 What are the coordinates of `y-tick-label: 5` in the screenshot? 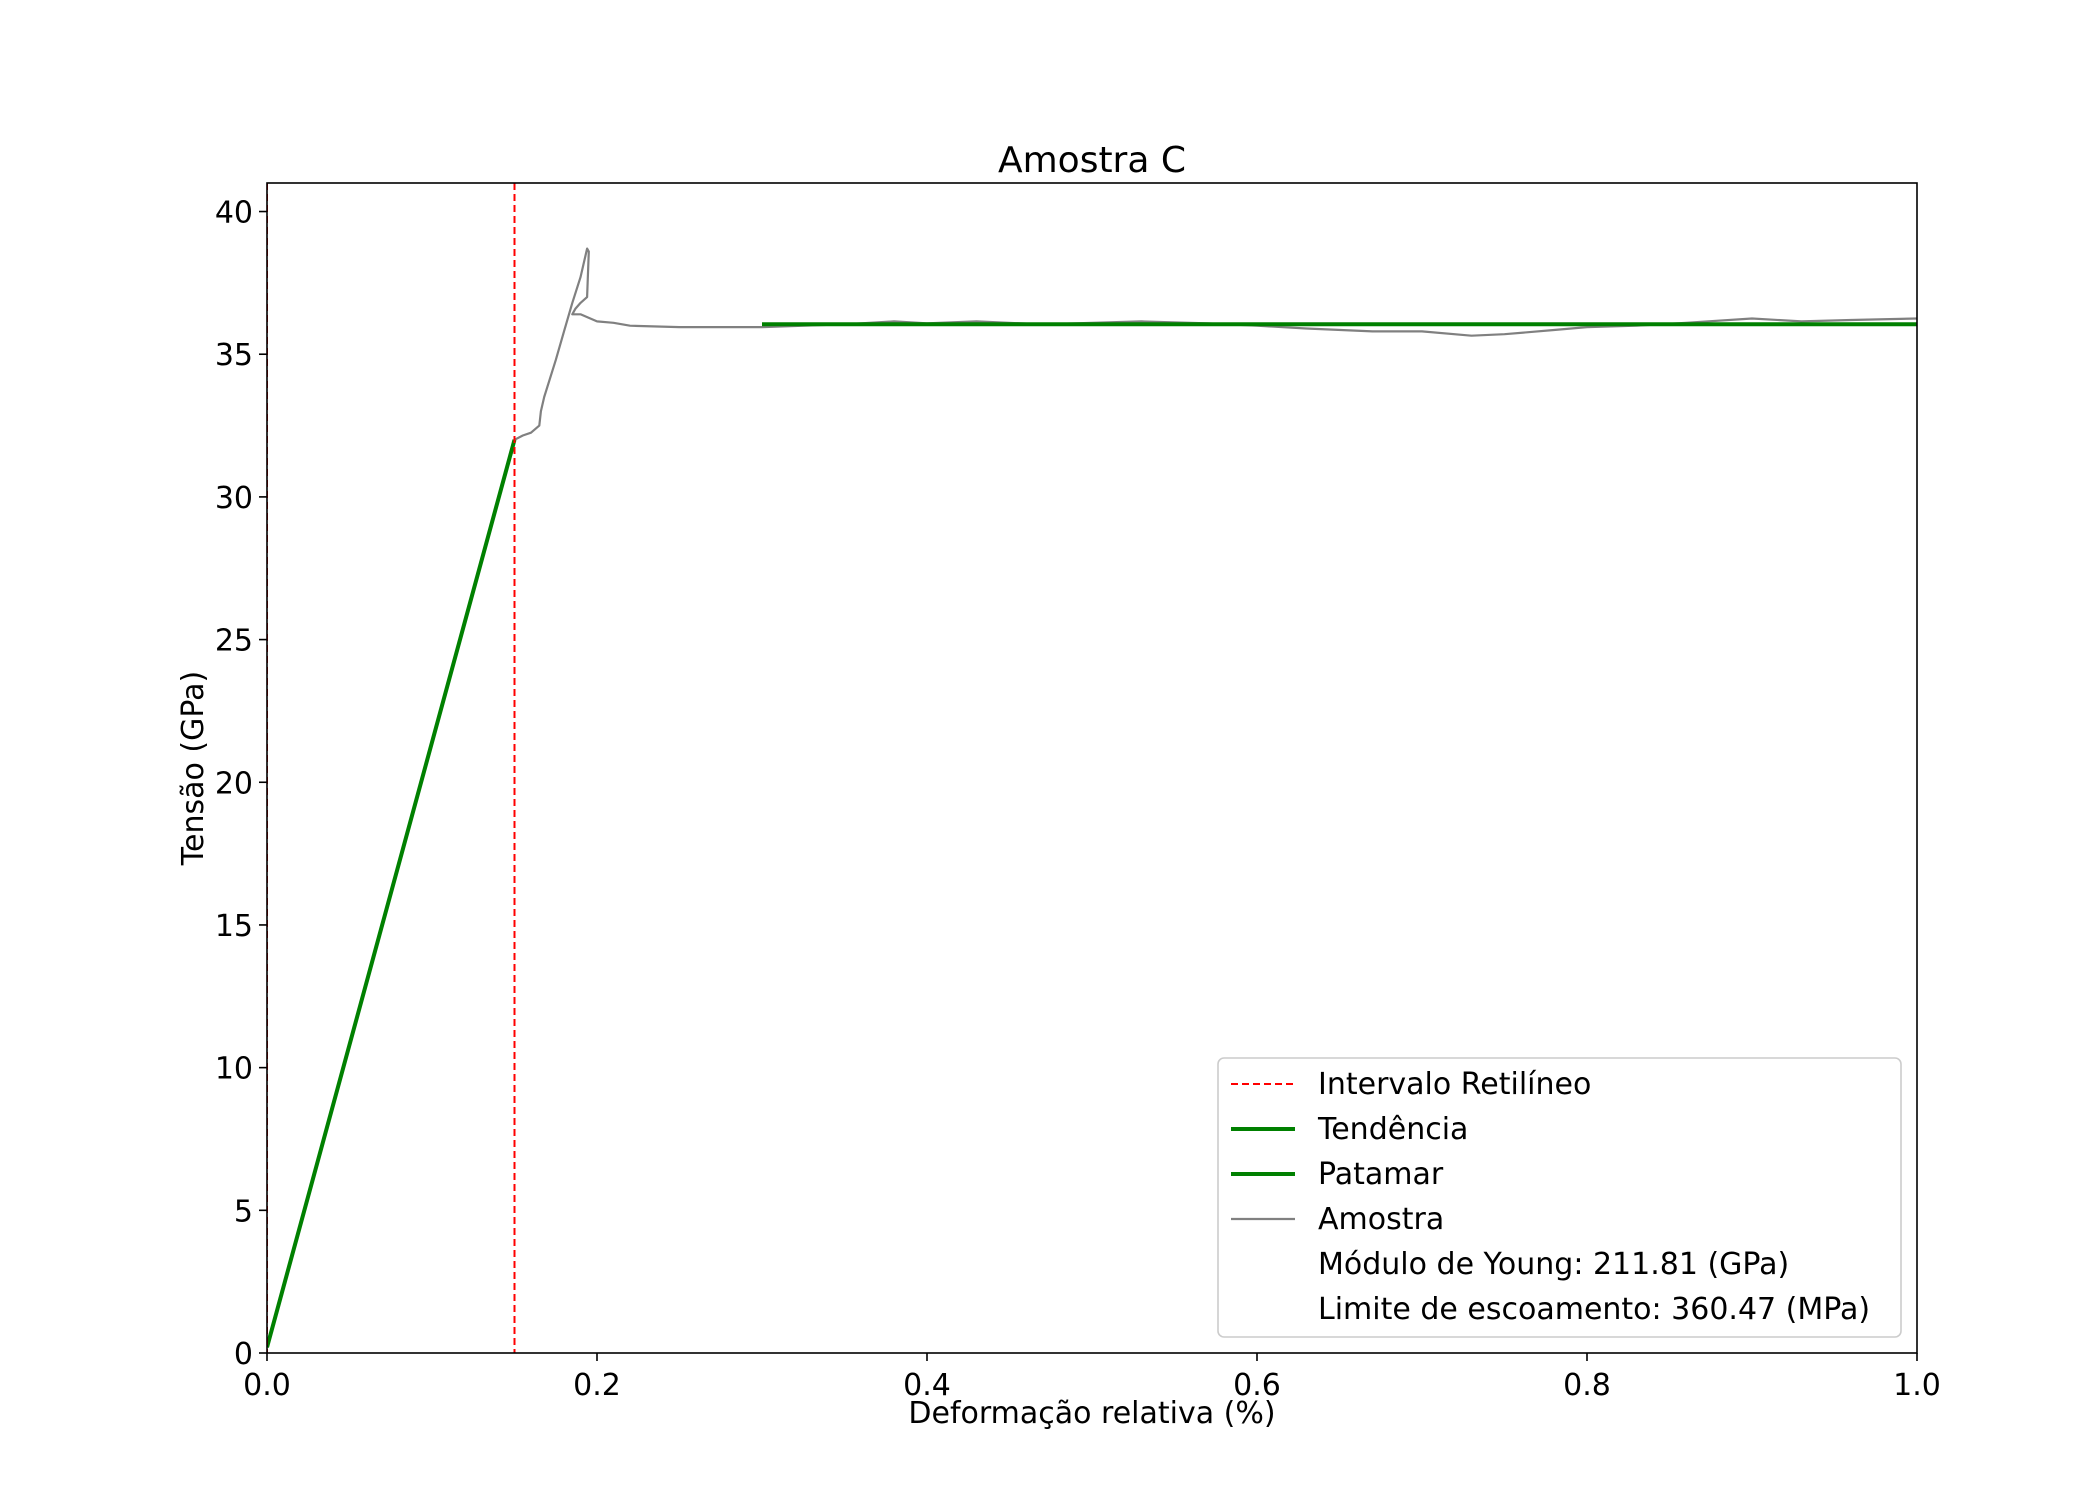 It's located at (243, 1211).